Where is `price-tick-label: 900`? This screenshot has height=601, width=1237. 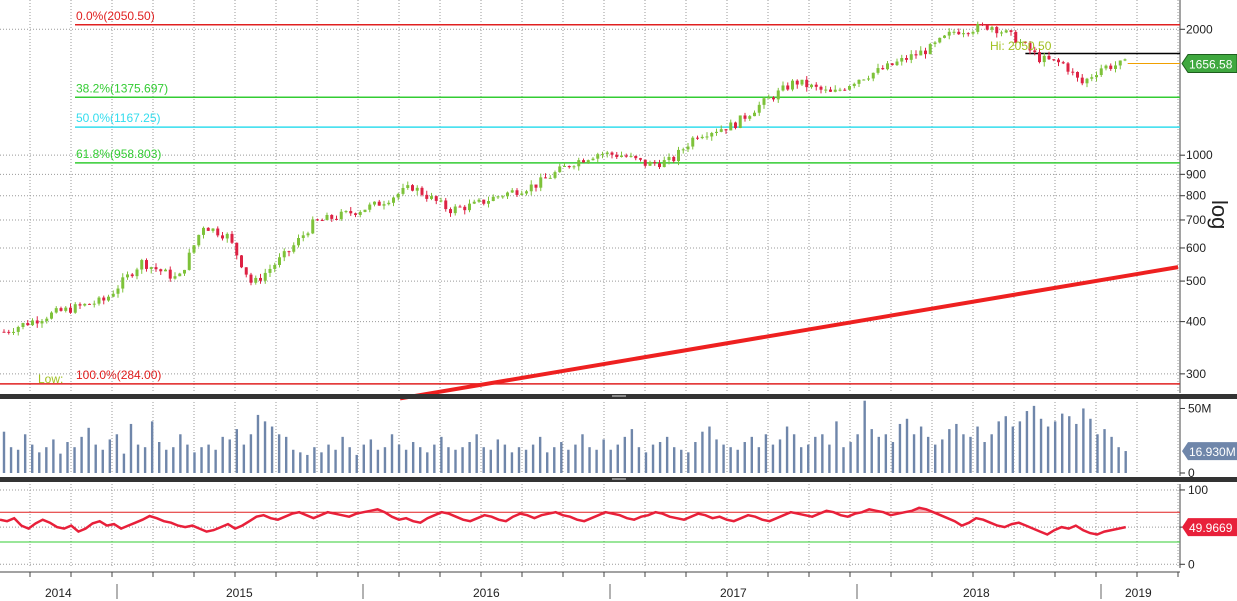 price-tick-label: 900 is located at coordinates (1196, 174).